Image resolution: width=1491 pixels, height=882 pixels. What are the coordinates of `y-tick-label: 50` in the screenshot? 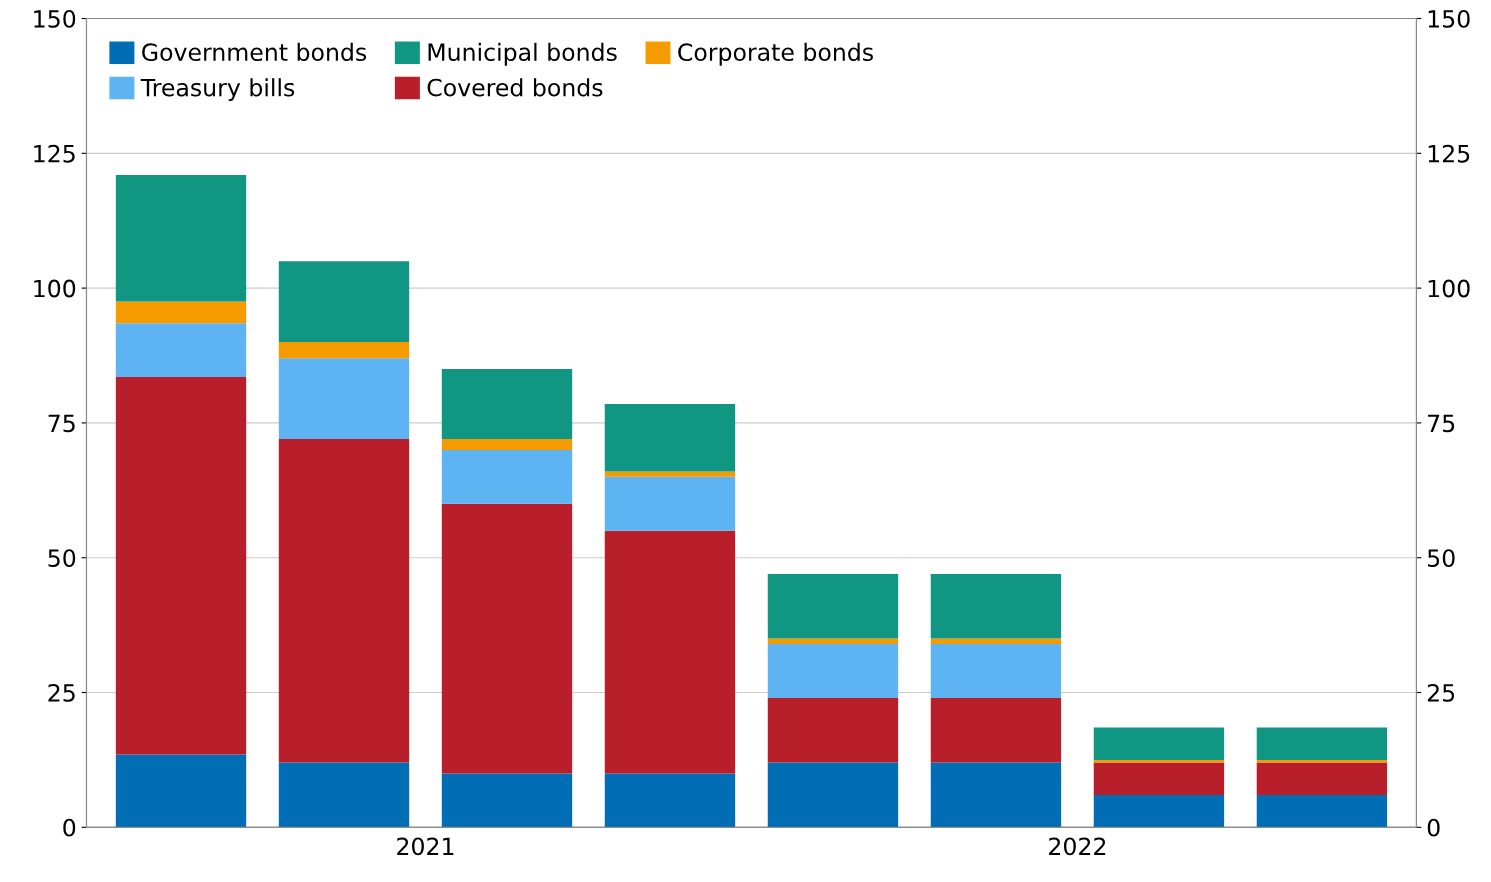 It's located at (62, 558).